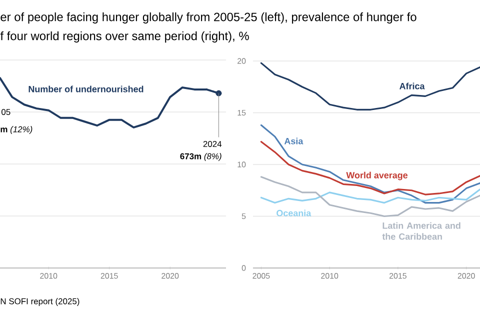 The image size is (480, 320). What do you see at coordinates (377, 176) in the screenshot?
I see `series-label: World average` at bounding box center [377, 176].